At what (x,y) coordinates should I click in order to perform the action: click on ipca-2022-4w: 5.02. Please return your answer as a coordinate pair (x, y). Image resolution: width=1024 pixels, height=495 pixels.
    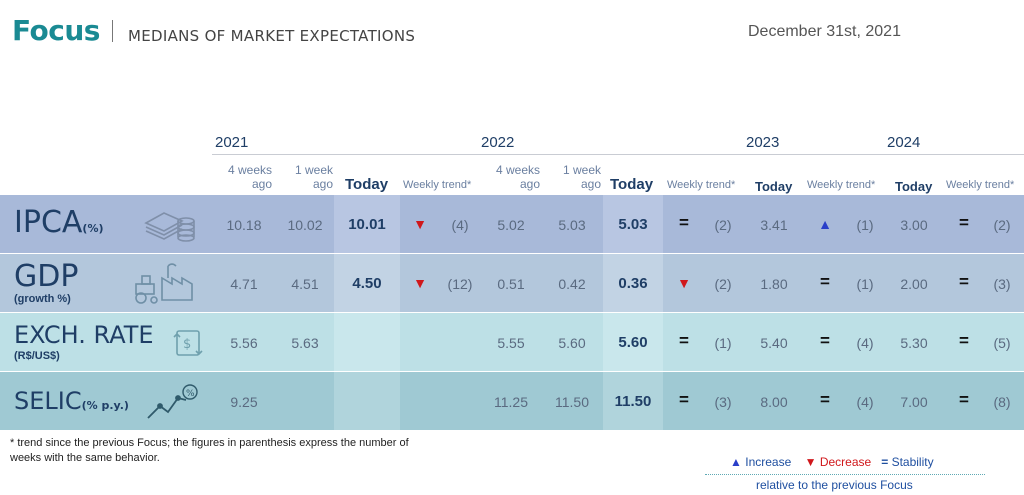
    Looking at the image, I should click on (511, 225).